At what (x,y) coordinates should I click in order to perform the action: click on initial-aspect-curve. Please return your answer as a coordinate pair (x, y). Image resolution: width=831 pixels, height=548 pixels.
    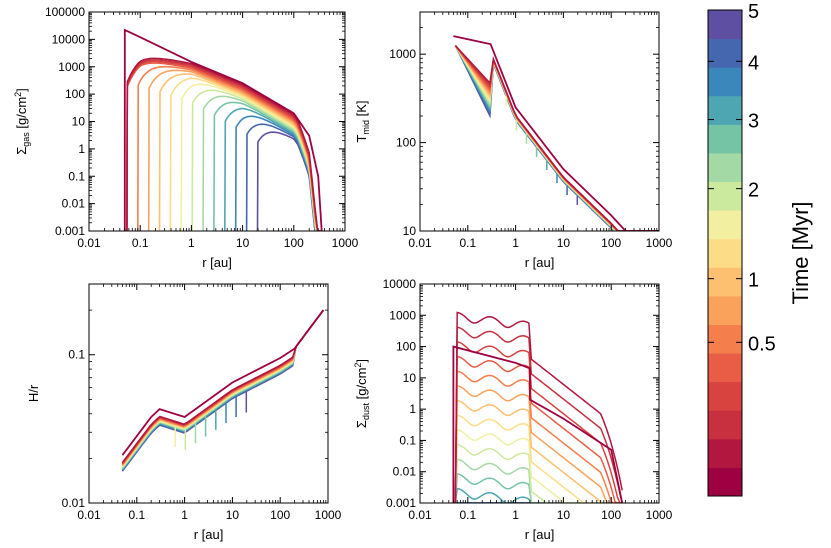
    Looking at the image, I should click on (223, 382).